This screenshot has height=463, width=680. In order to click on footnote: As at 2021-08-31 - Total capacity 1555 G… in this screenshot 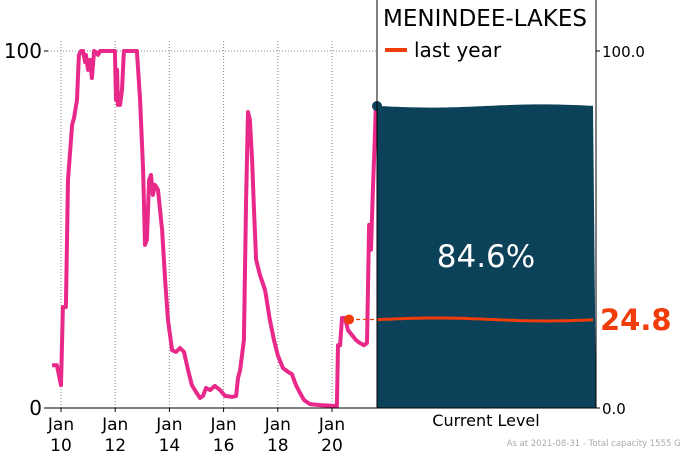, I will do `click(593, 444)`.